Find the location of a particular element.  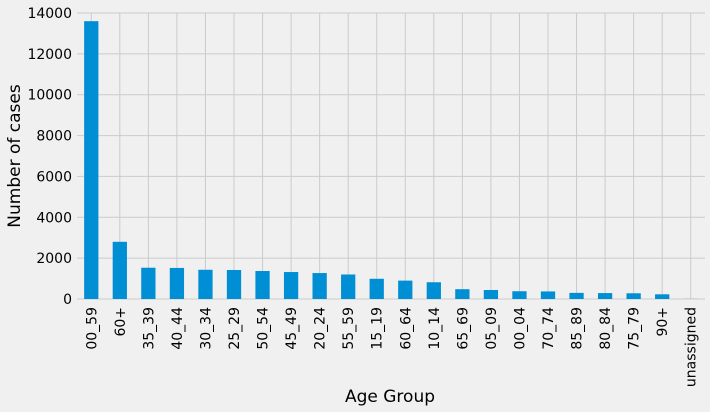

x-tick-label: 15_19 is located at coordinates (378, 328).